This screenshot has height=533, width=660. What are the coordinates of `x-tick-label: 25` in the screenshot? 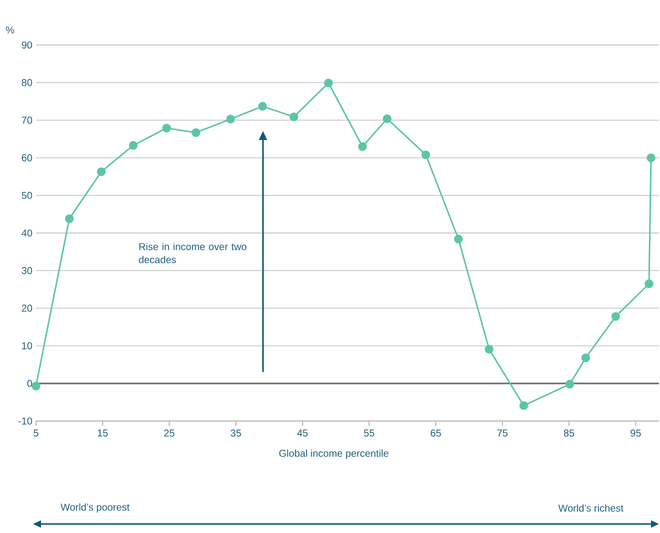 It's located at (169, 433).